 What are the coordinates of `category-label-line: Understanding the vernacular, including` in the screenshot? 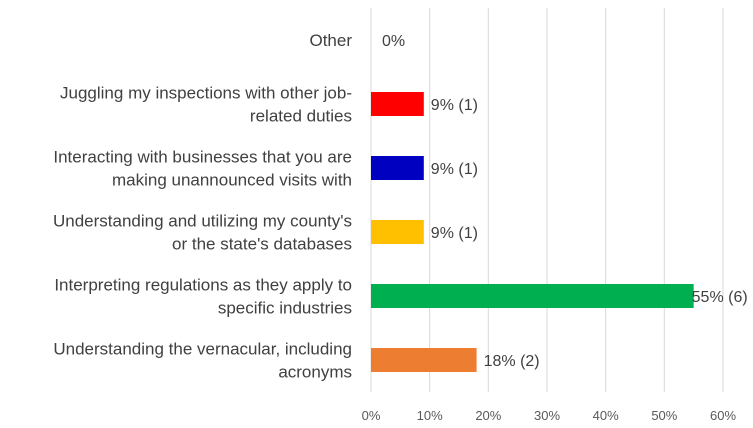 It's located at (202, 349).